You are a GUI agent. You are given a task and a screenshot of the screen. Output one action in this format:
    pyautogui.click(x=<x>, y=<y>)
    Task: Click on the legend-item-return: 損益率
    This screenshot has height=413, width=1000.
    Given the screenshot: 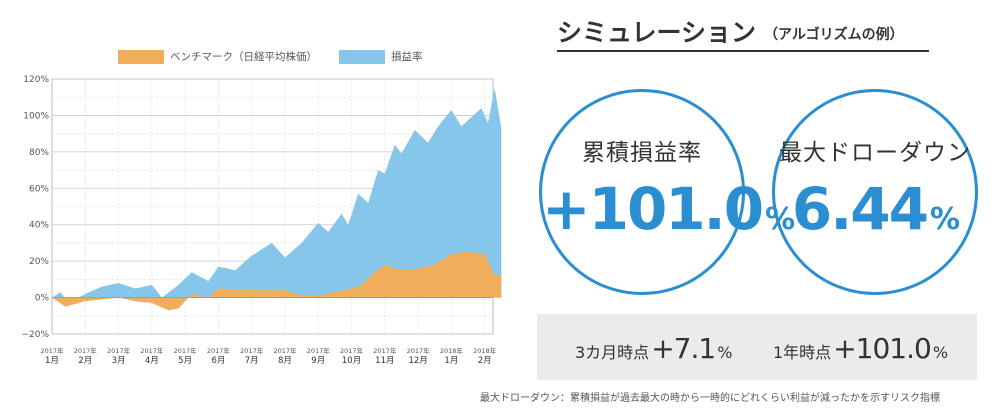 What is the action you would take?
    pyautogui.click(x=381, y=56)
    